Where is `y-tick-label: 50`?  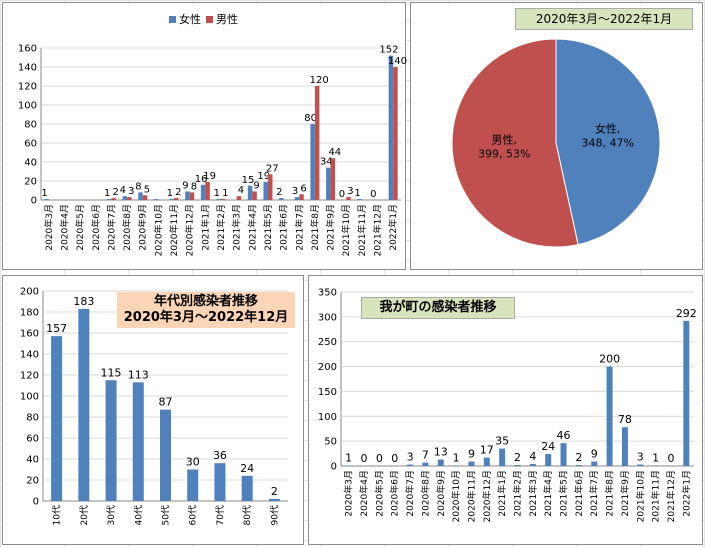 y-tick-label: 50 is located at coordinates (330, 442).